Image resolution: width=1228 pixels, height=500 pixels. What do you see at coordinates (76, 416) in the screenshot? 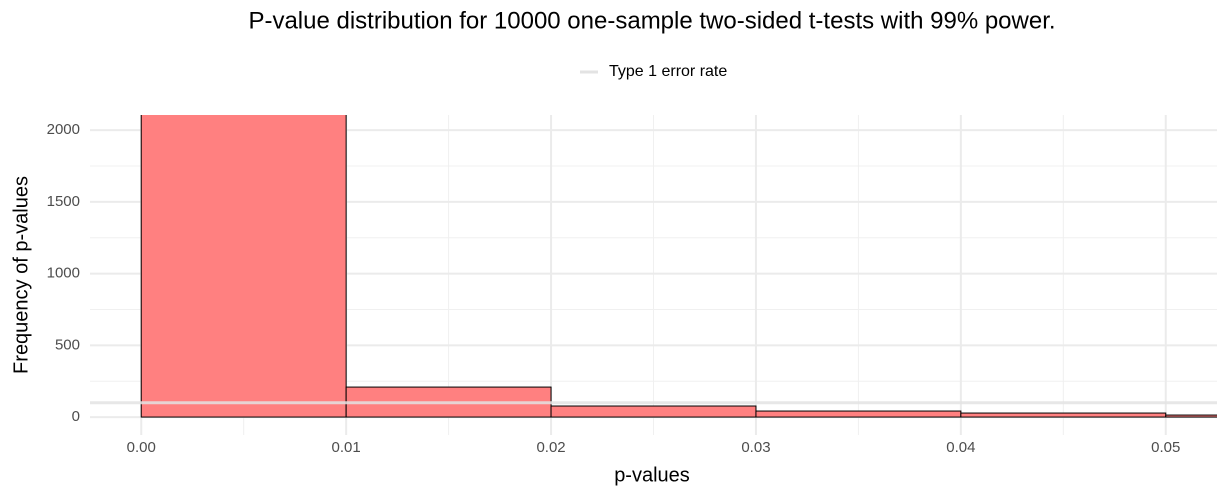
I see `y-tick-label: 0` at bounding box center [76, 416].